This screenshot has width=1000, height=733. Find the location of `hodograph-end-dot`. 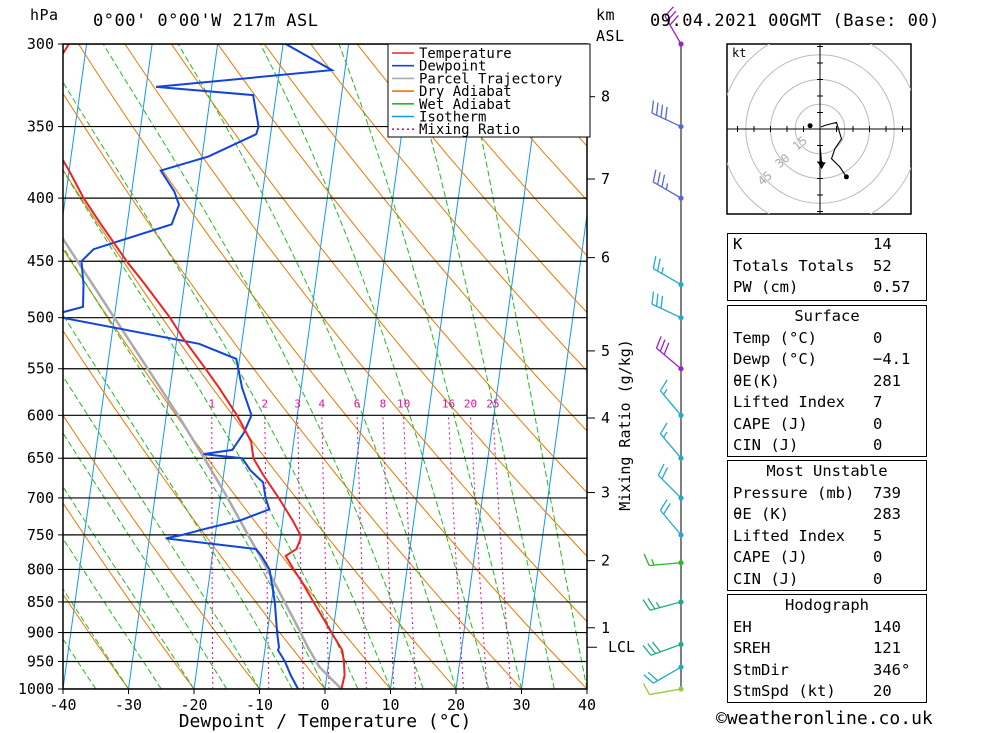

hodograph-end-dot is located at coordinates (846, 177).